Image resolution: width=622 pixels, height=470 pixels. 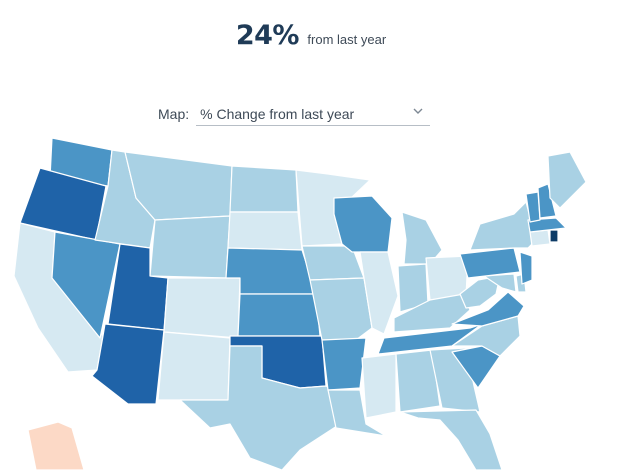 I want to click on map-selector-label: Map:, so click(x=174, y=114).